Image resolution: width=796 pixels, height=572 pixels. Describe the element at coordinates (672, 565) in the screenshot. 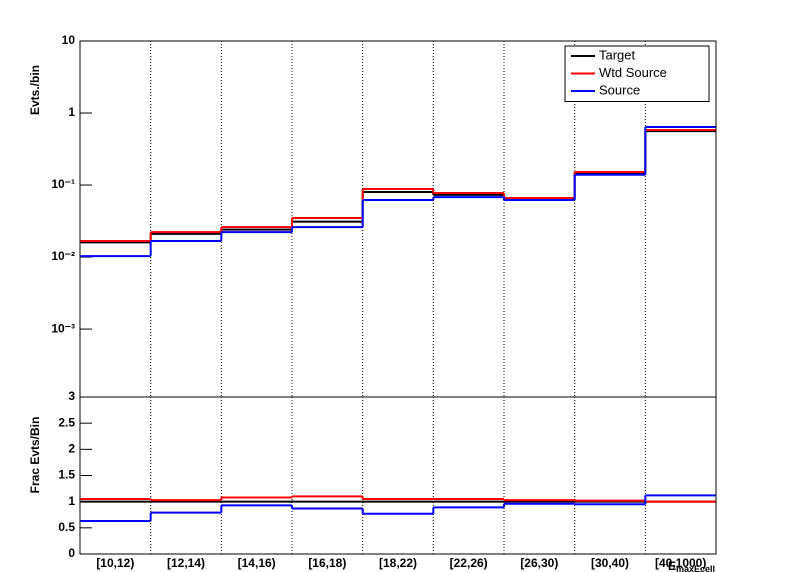

I see `x-axis-title-main: E` at that location.